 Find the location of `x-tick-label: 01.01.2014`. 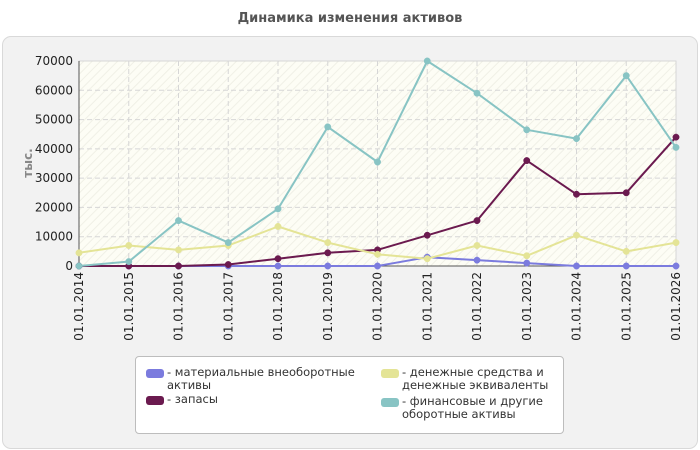

x-tick-label: 01.01.2014 is located at coordinates (79, 306).